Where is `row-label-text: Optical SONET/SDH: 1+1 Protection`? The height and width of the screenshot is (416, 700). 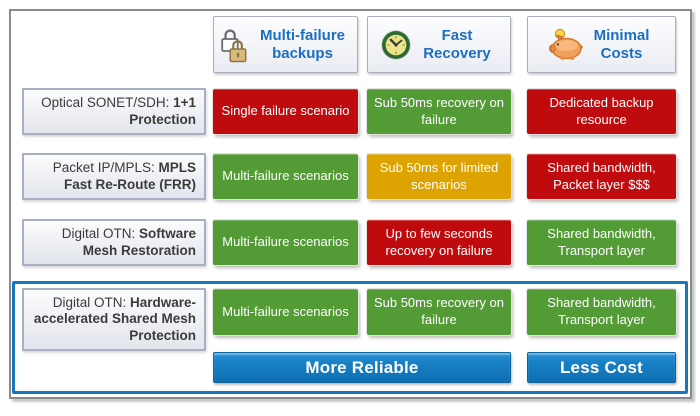
row-label-text: Optical SONET/SDH: 1+1 Protection is located at coordinates (114, 111).